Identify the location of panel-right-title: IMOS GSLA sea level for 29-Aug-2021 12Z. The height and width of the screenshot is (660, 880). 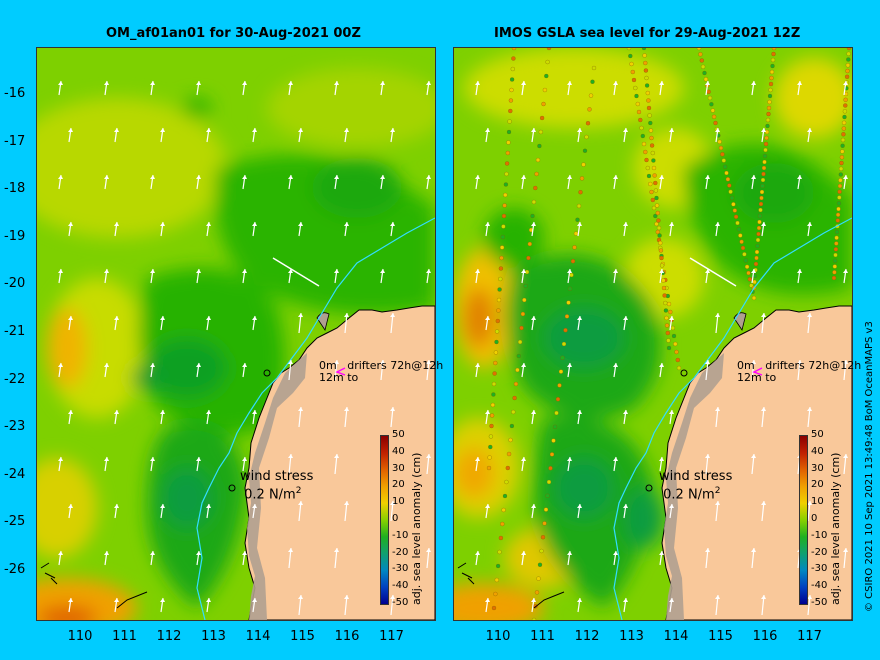
(647, 33).